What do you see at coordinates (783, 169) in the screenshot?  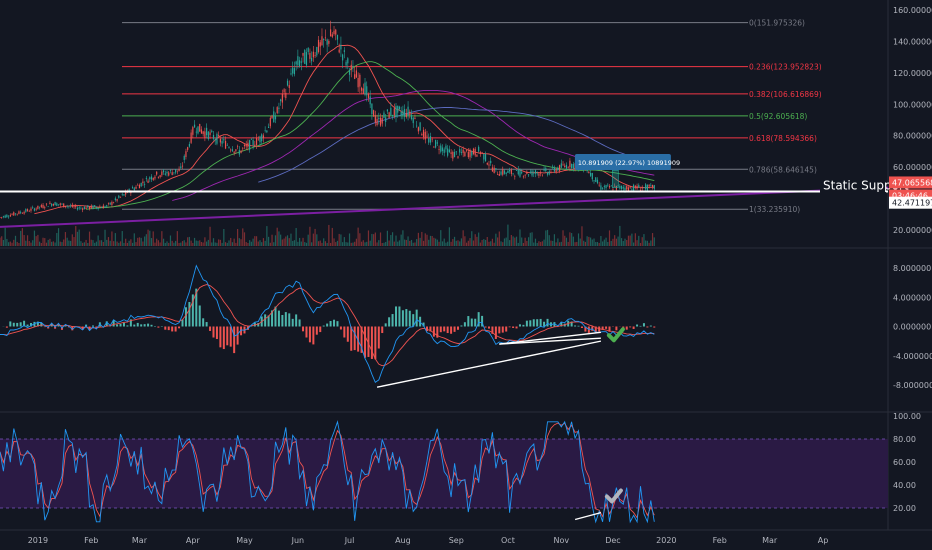 I see `fib-label-0.786: 0.786(58.646145)` at bounding box center [783, 169].